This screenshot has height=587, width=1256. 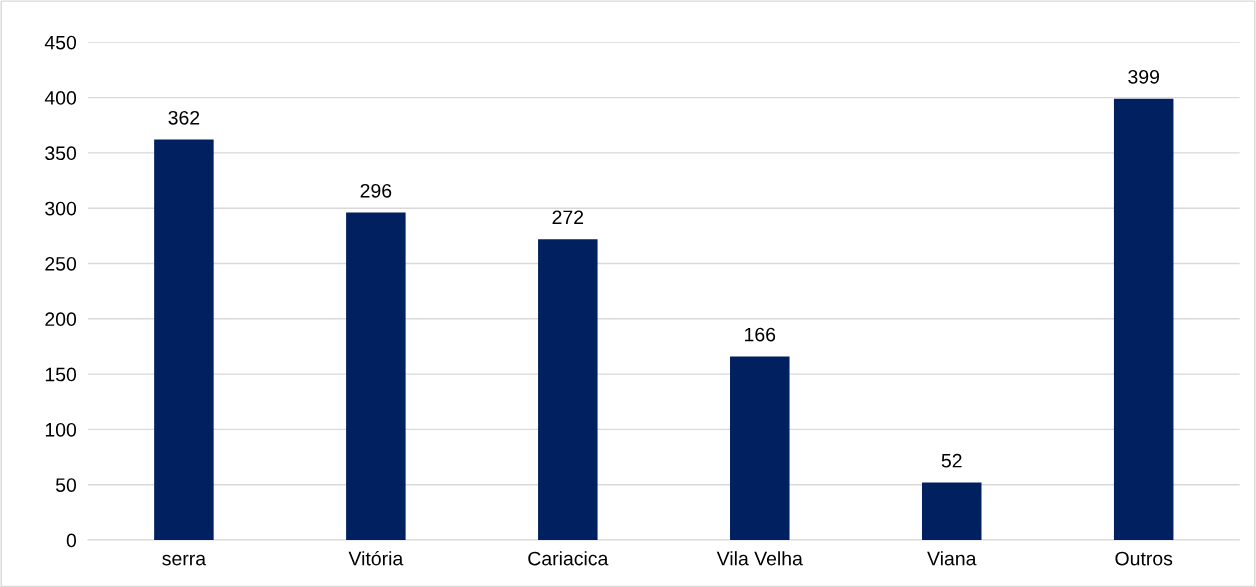 What do you see at coordinates (568, 217) in the screenshot?
I see `data-label: 272` at bounding box center [568, 217].